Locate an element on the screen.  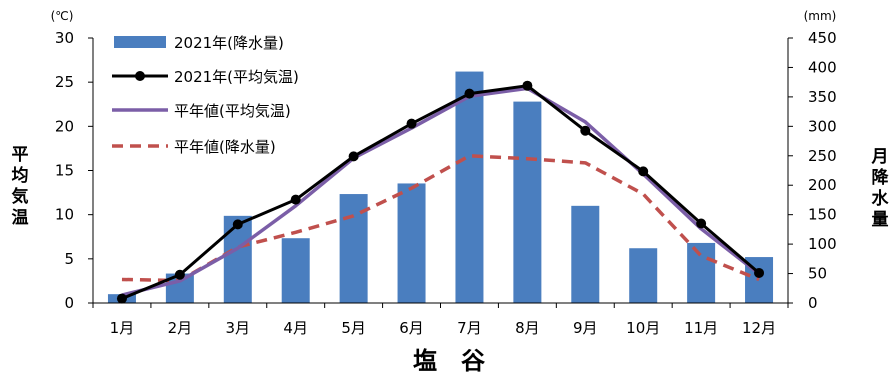
legend-swatch-bar is located at coordinates (140, 42).